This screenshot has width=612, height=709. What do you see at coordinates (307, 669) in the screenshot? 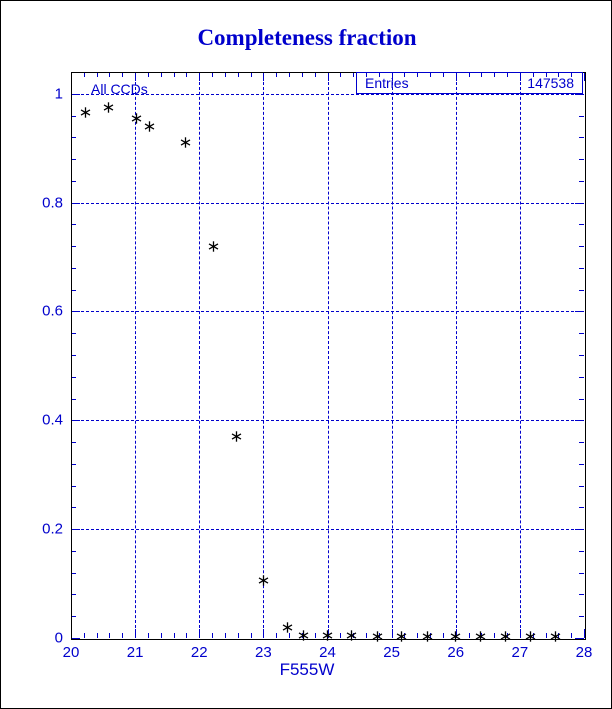
I see `x-axis-title: F555W` at bounding box center [307, 669].